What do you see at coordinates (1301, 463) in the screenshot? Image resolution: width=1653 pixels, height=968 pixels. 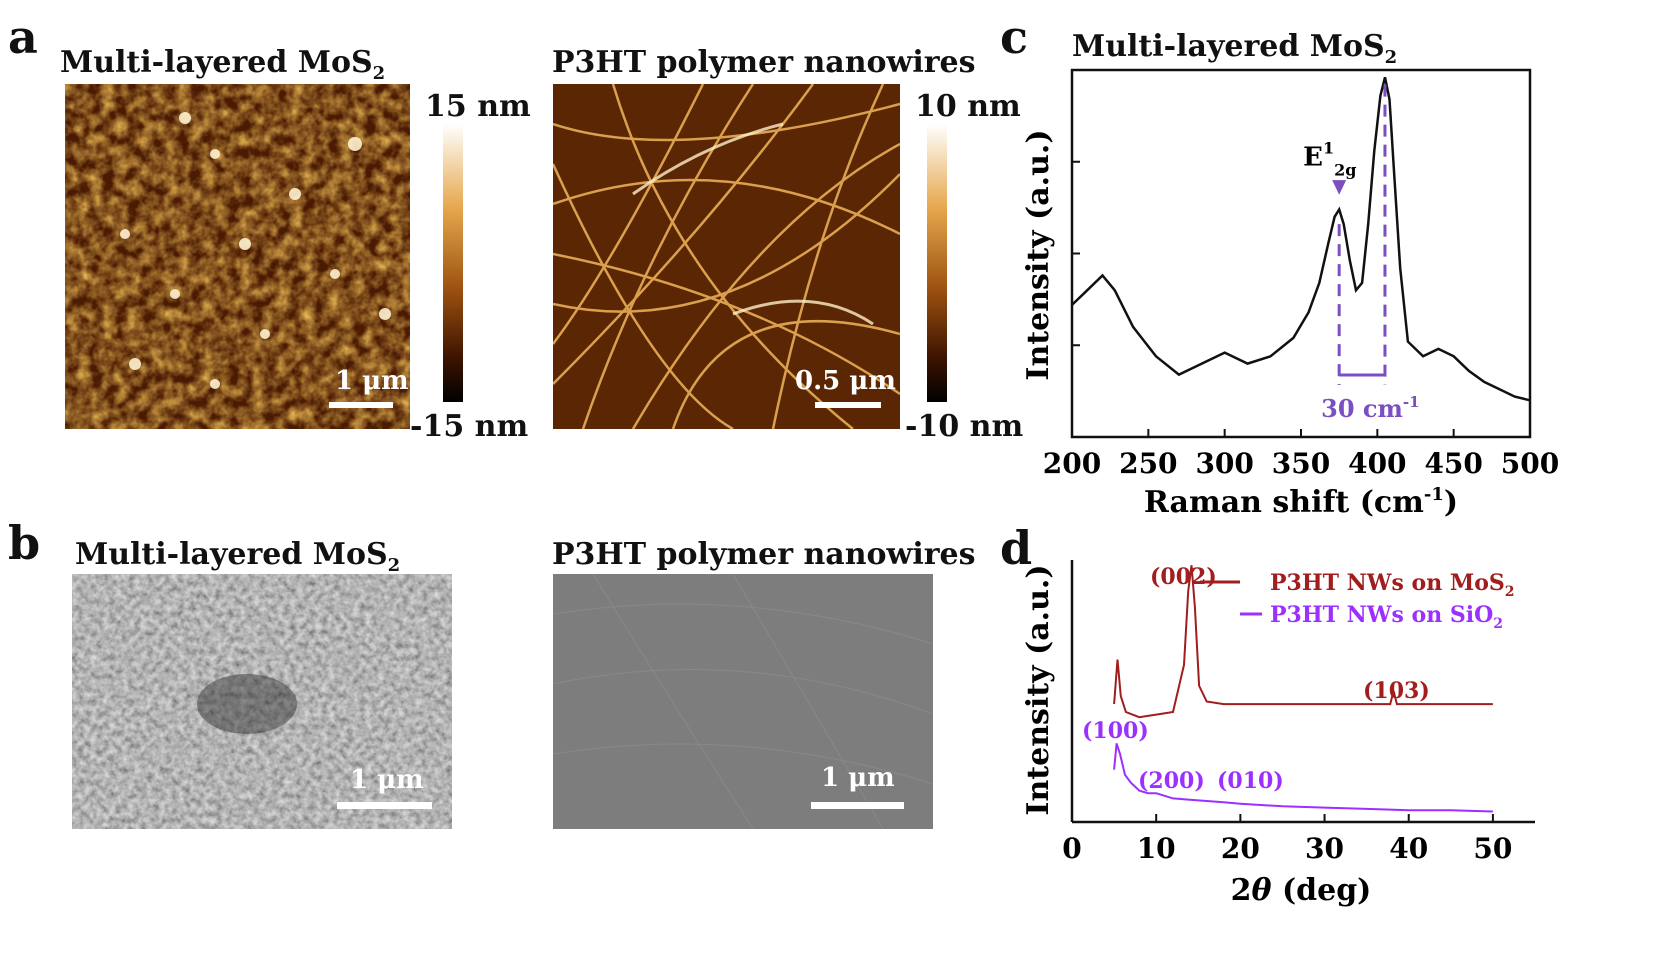 I see `raman-xtick-label: 350` at bounding box center [1301, 463].